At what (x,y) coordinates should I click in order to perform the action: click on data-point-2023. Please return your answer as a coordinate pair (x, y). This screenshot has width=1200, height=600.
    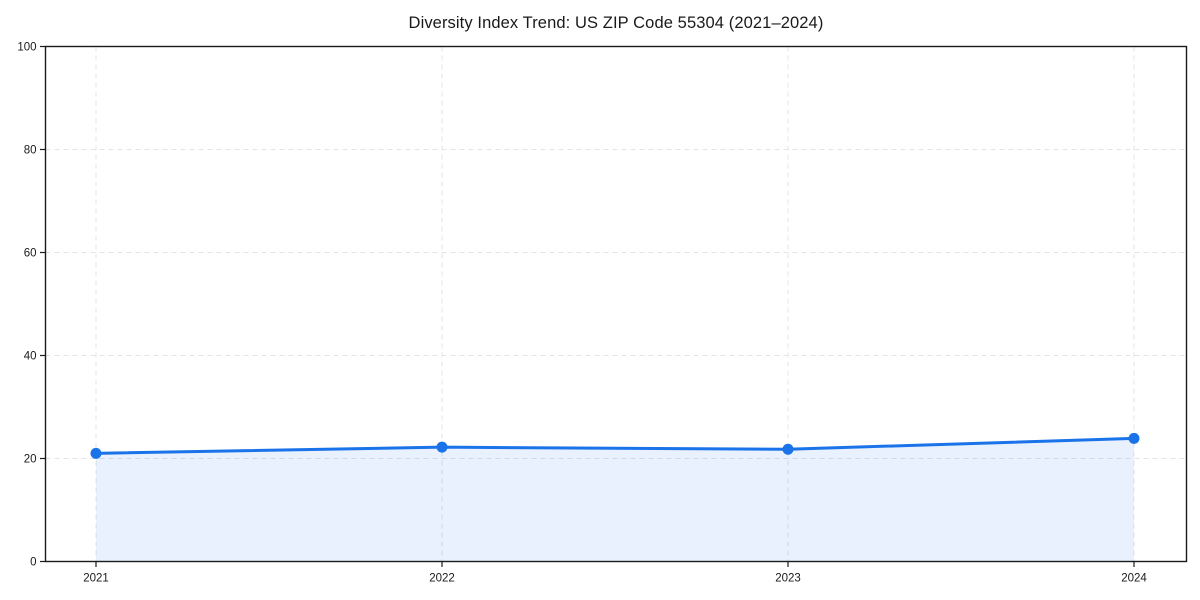
    Looking at the image, I should click on (788, 449).